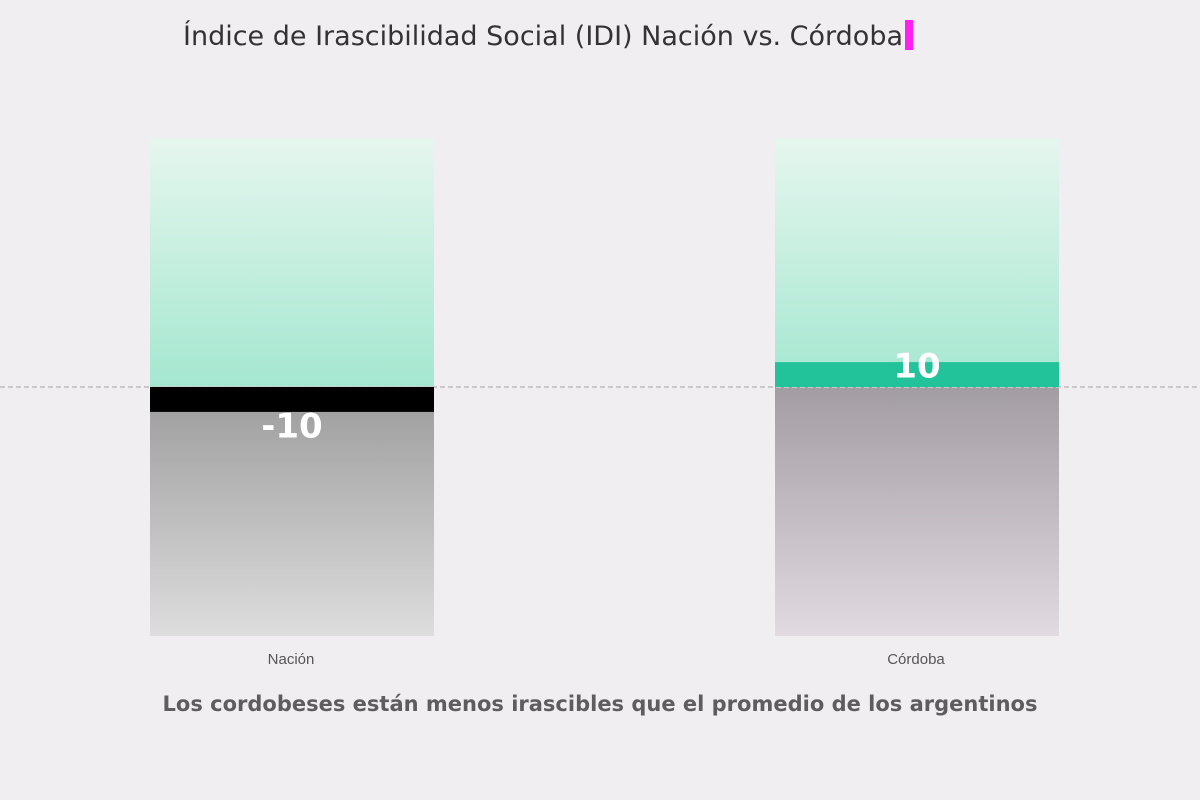 This screenshot has height=800, width=1200. I want to click on negative-band-nacion, so click(292, 511).